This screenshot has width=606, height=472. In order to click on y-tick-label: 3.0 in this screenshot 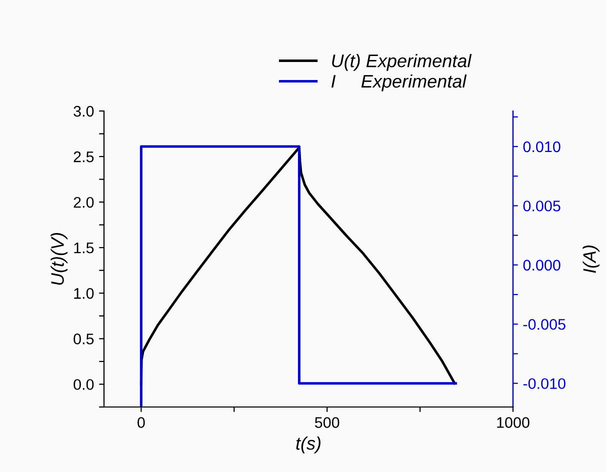, I will do `click(84, 111)`.